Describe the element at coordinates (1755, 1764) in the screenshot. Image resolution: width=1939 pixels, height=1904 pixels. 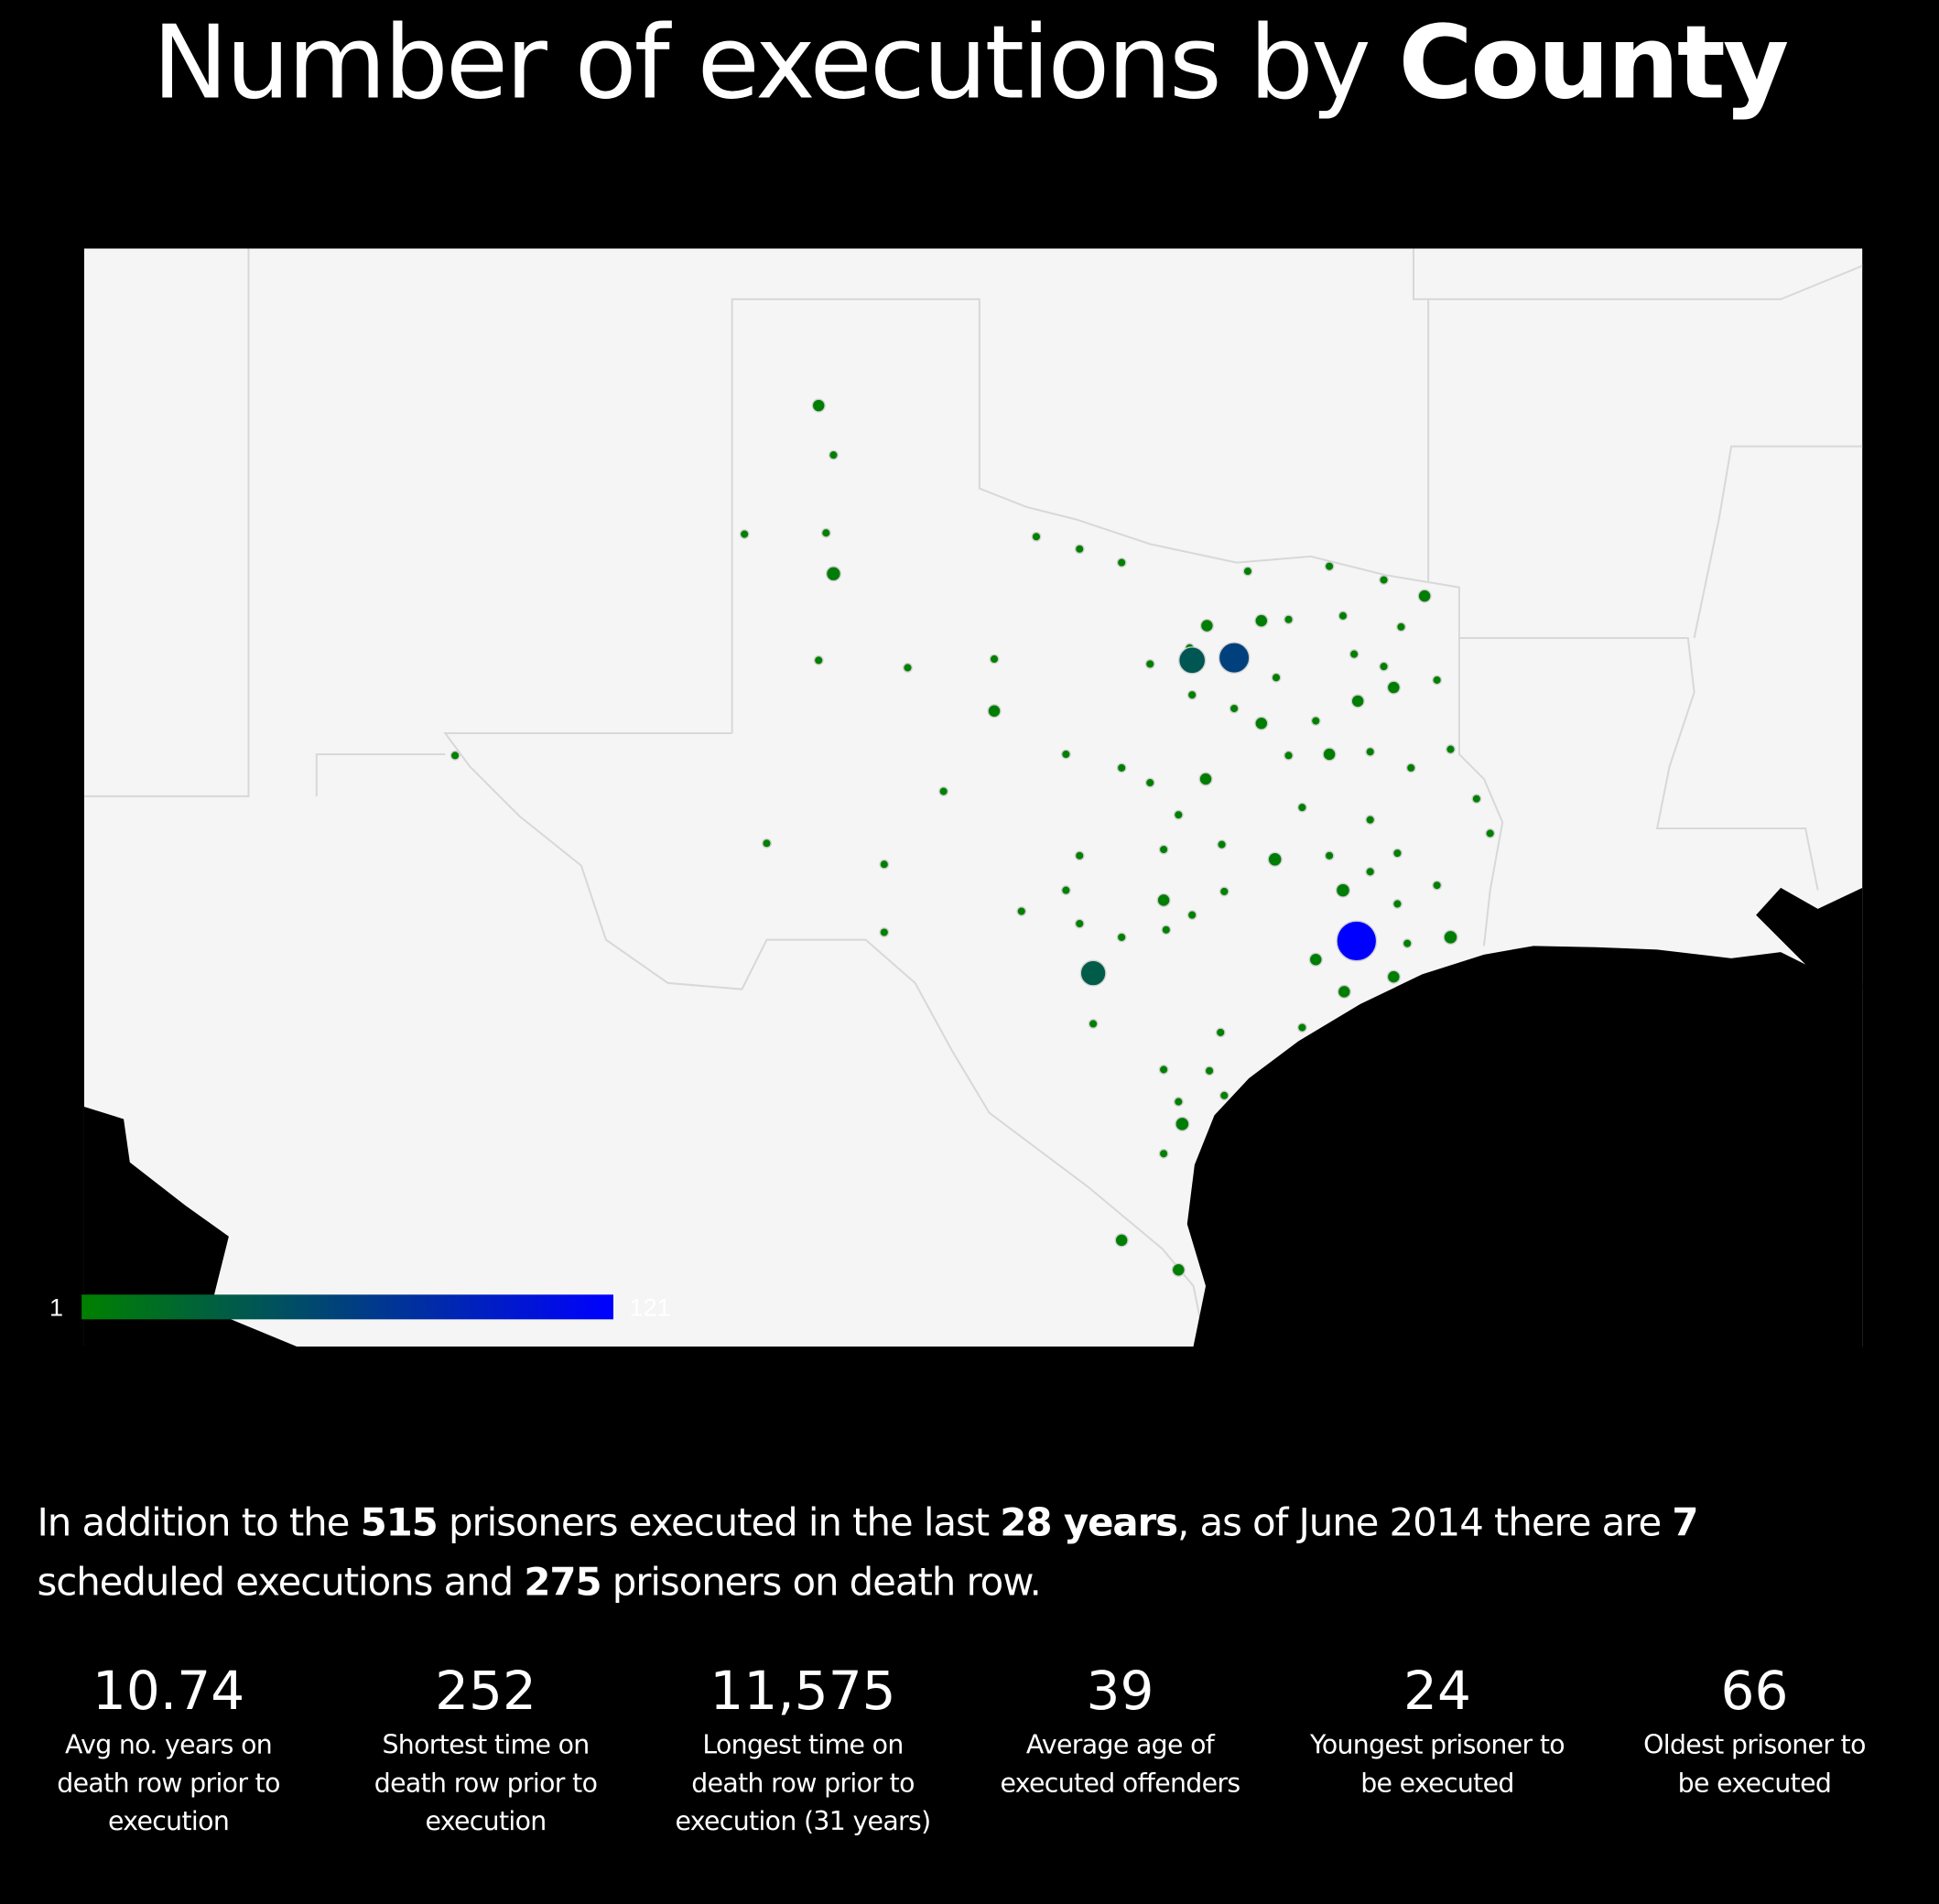
I see `stat-label: Oldest prisoner to be executed` at that location.